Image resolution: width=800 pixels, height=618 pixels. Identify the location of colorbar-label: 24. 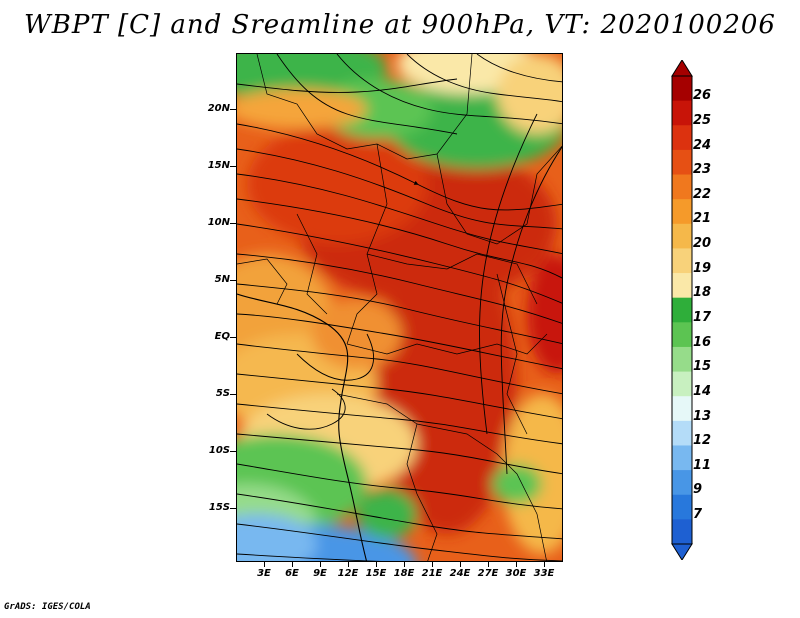
(702, 145).